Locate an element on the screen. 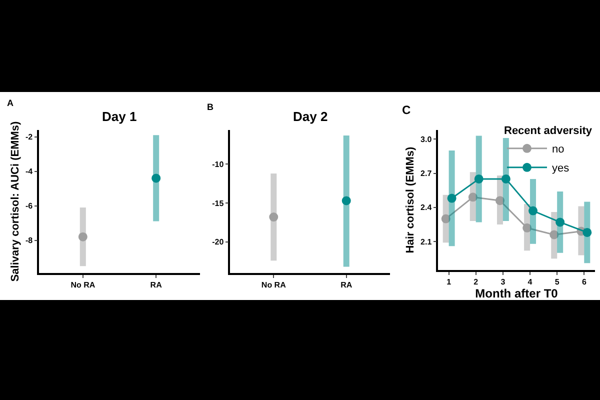 This screenshot has width=600, height=400. y-tick-label: 3.0 is located at coordinates (426, 139).